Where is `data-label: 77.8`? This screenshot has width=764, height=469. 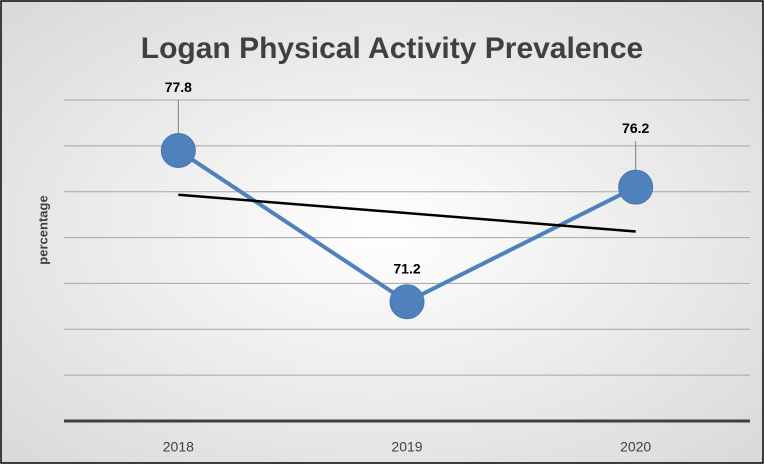 data-label: 77.8 is located at coordinates (178, 87).